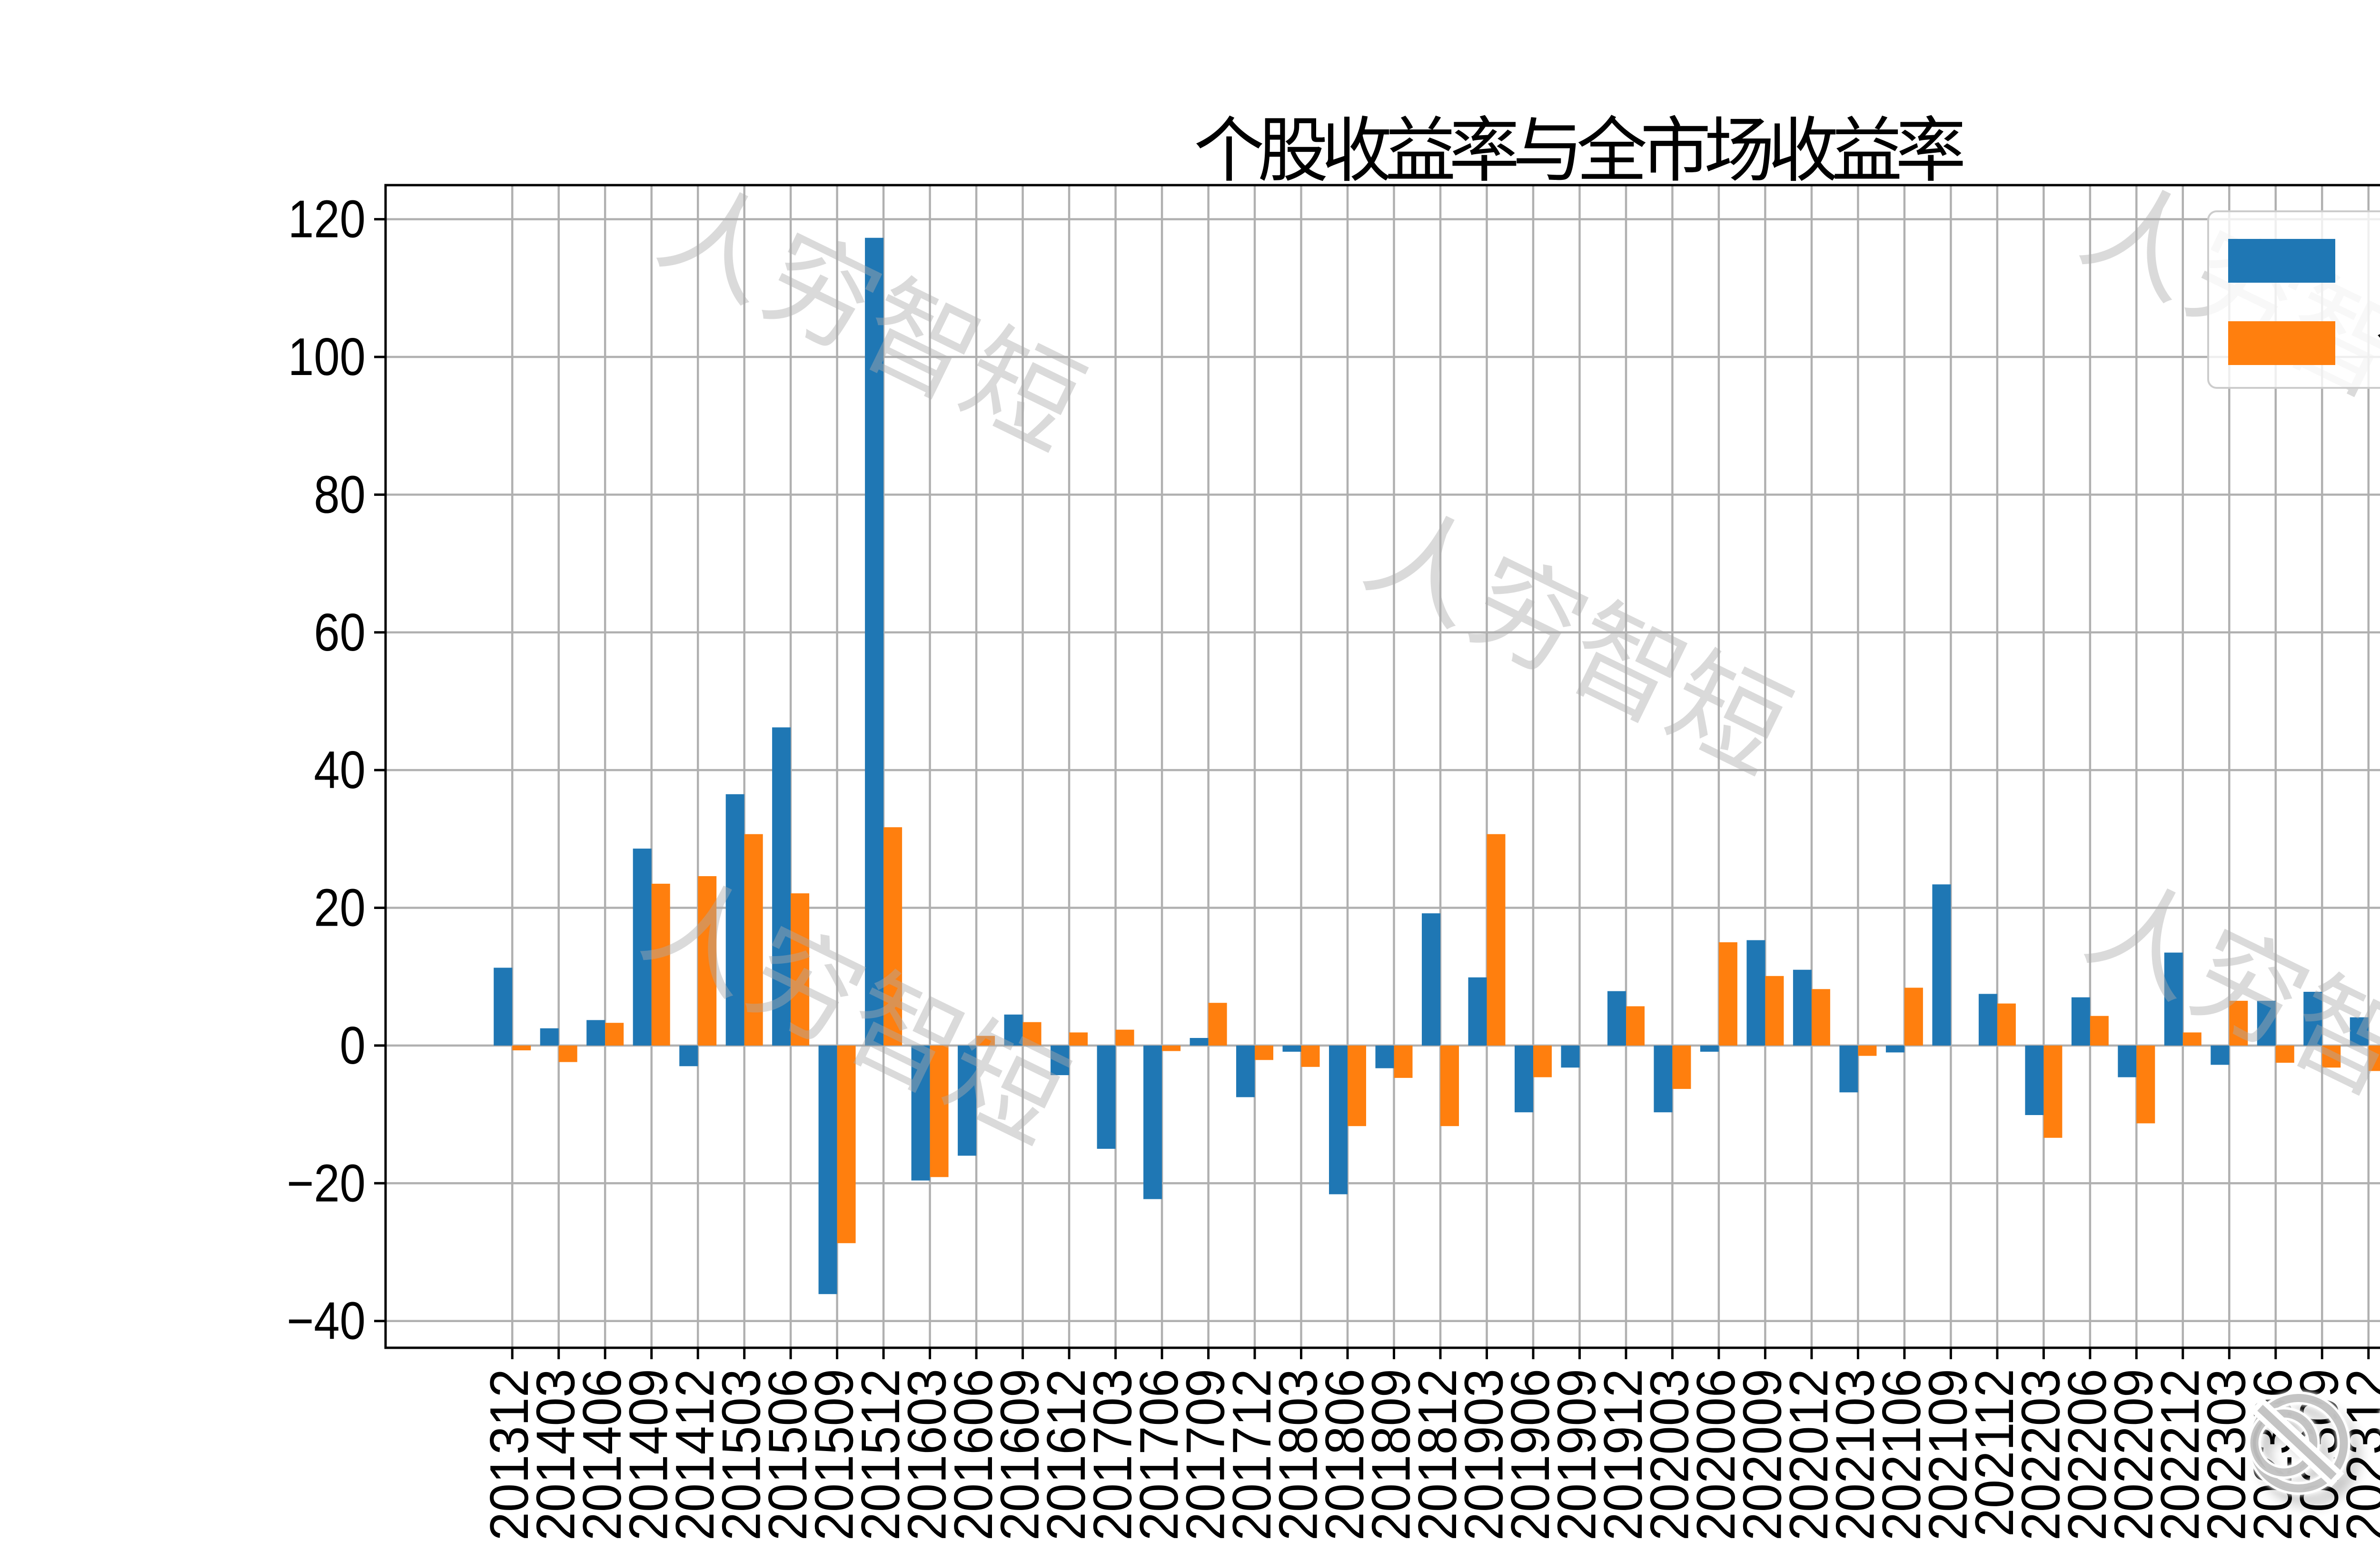 Image resolution: width=2380 pixels, height=1541 pixels. I want to click on svg-text: 202009, so click(1762, 1455).